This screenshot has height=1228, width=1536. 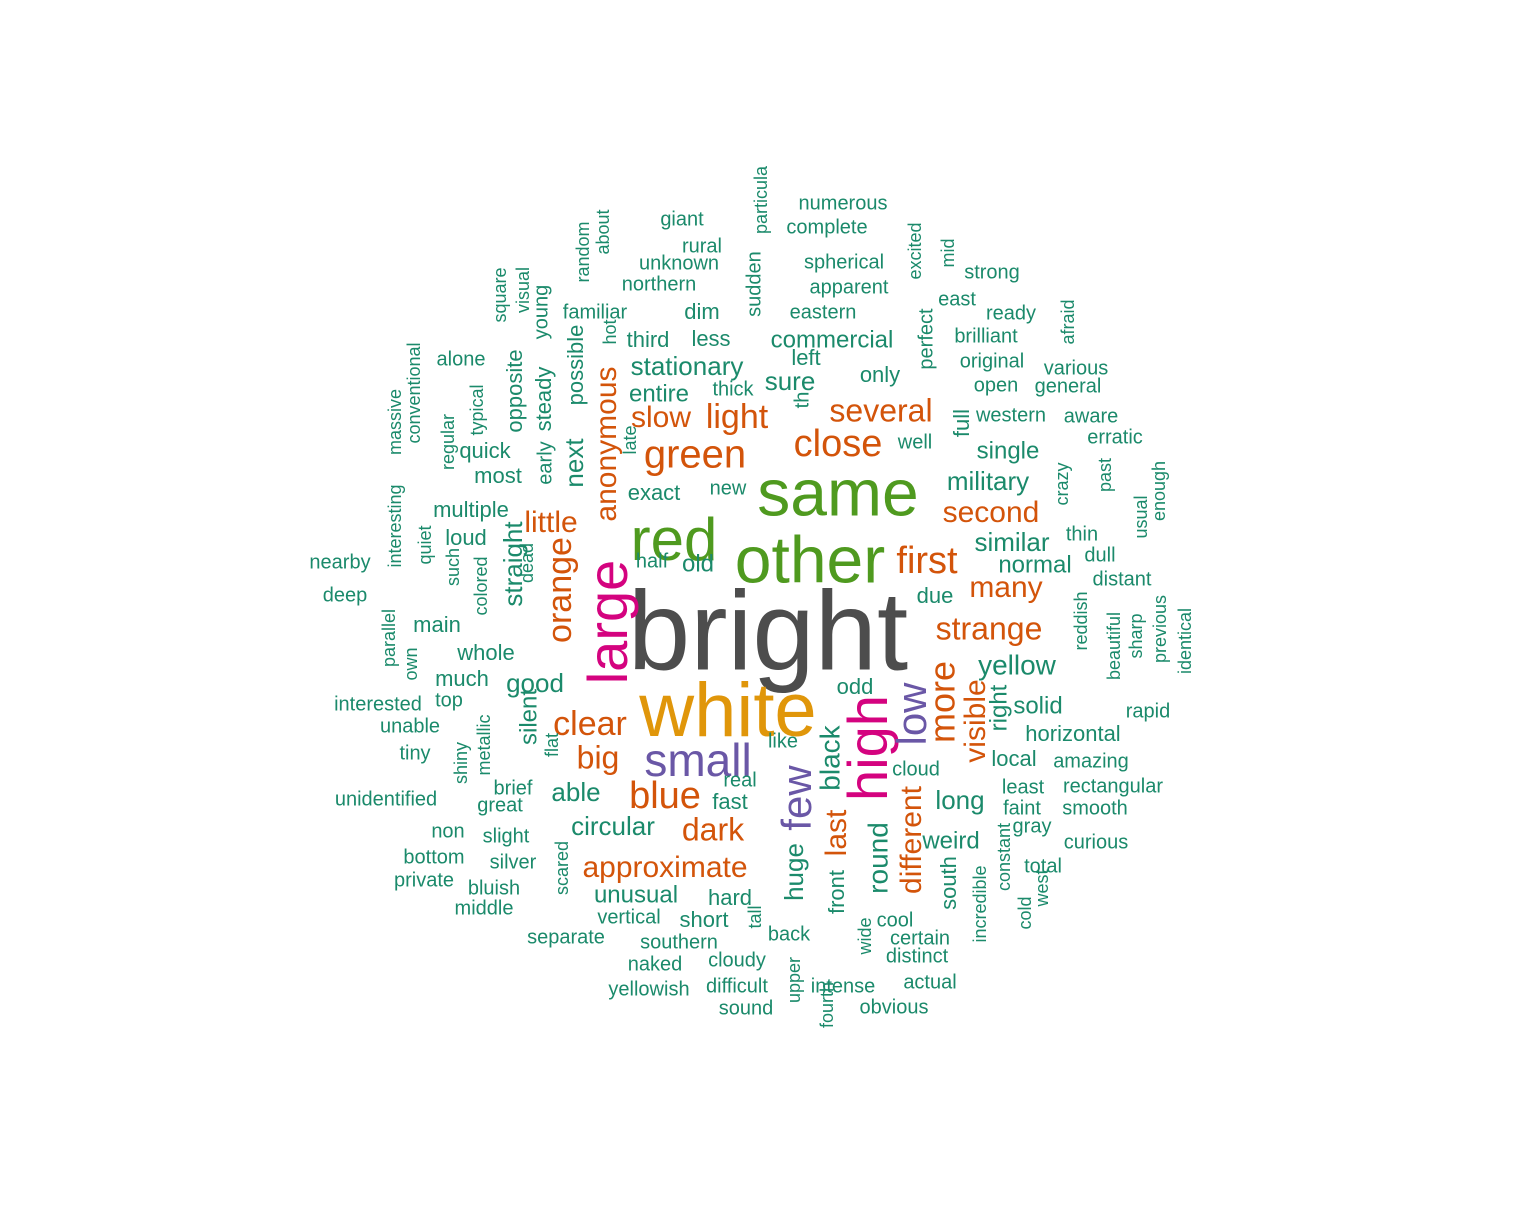 I want to click on word-own: own, so click(x=411, y=663).